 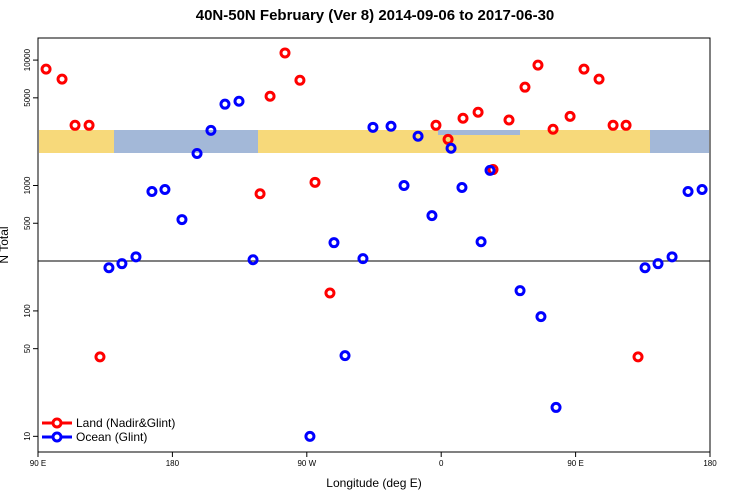 I want to click on x-axis-label: Longitude (deg E), so click(x=373, y=483).